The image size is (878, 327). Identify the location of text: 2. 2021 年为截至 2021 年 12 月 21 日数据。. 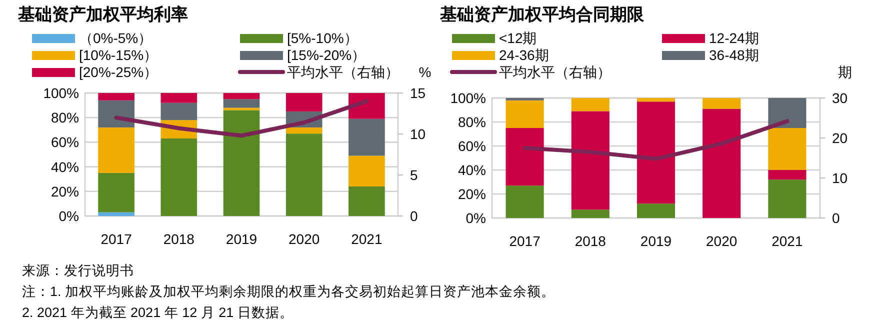
(158, 312).